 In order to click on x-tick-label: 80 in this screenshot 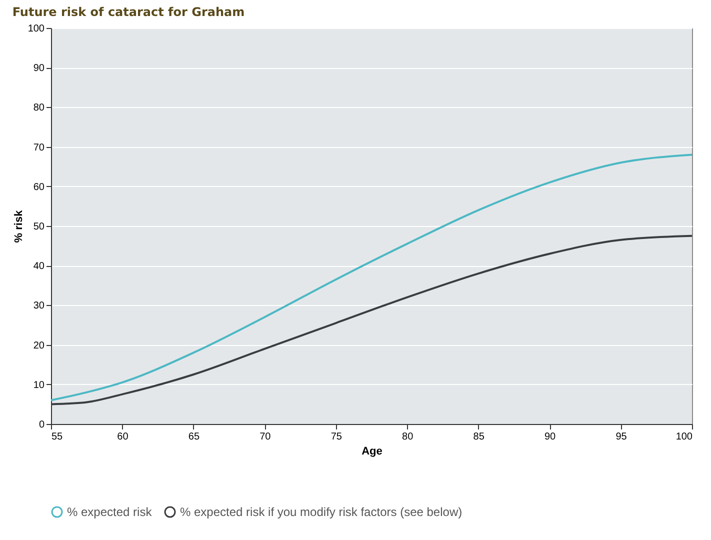, I will do `click(408, 437)`.